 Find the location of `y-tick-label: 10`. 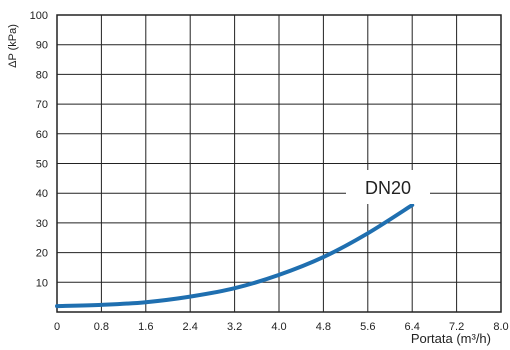

y-tick-label: 10 is located at coordinates (42, 283).